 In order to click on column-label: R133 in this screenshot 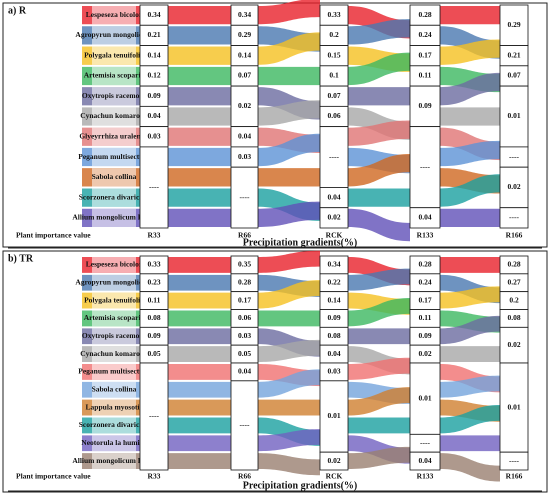, I will do `click(425, 235)`.